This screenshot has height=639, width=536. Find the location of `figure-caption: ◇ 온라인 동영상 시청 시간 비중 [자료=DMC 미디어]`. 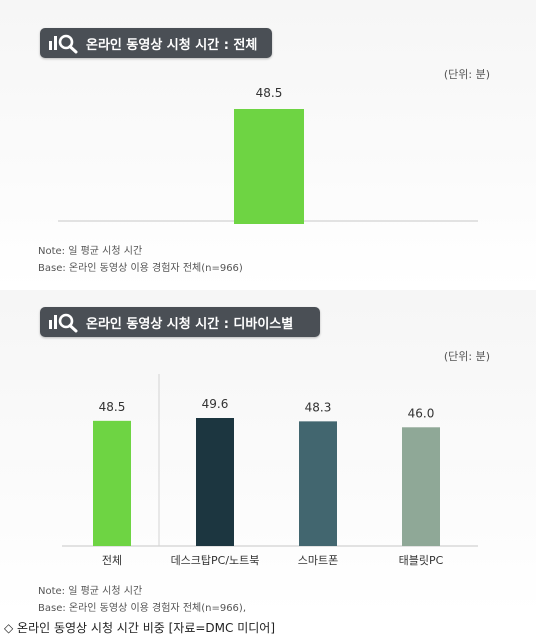

figure-caption: ◇ 온라인 동영상 시청 시간 비중 [자료=DMC 미디어] is located at coordinates (140, 628).